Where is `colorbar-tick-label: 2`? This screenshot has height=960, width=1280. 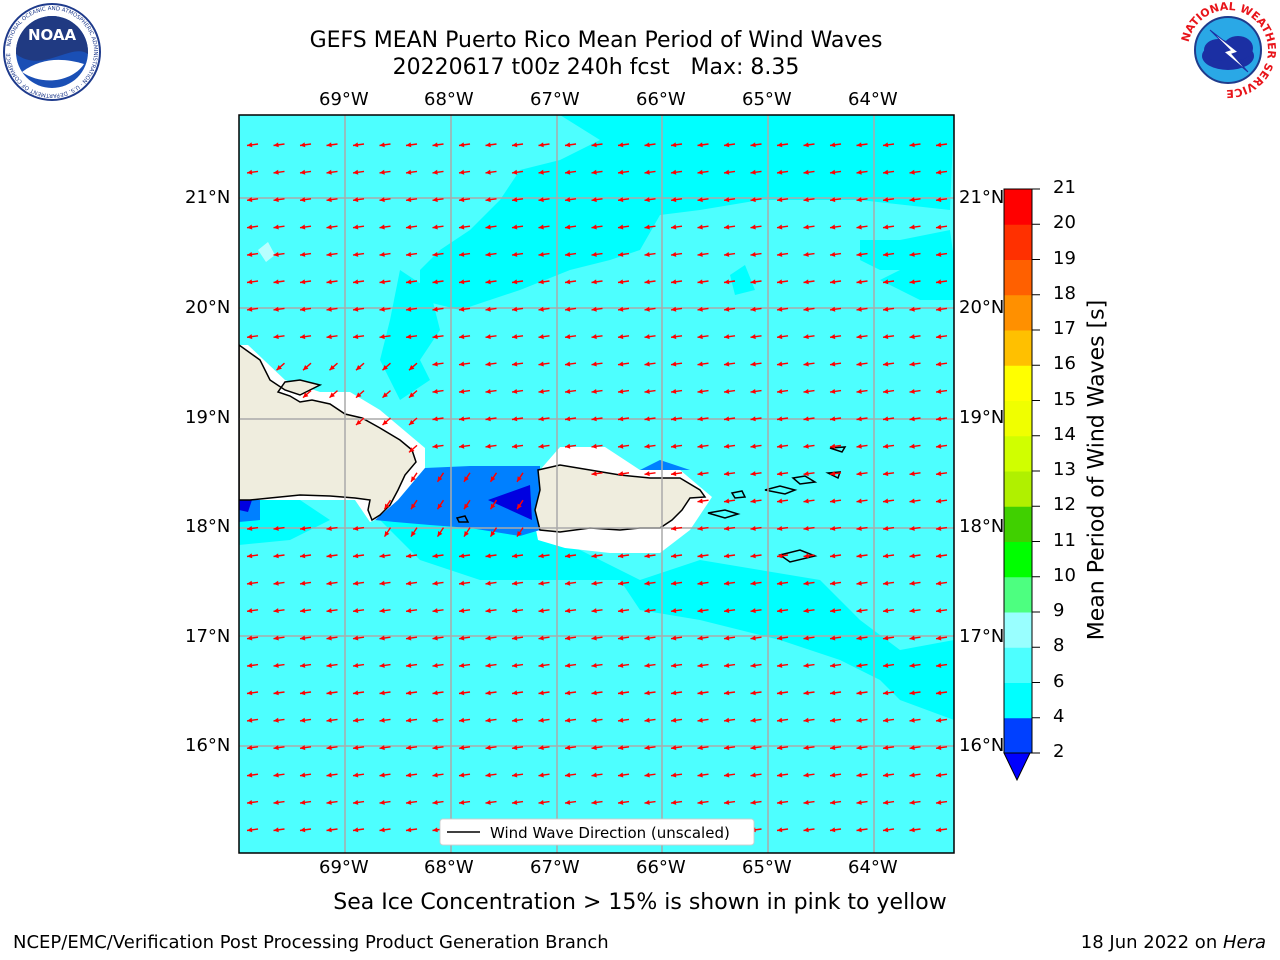 colorbar-tick-label: 2 is located at coordinates (1059, 751).